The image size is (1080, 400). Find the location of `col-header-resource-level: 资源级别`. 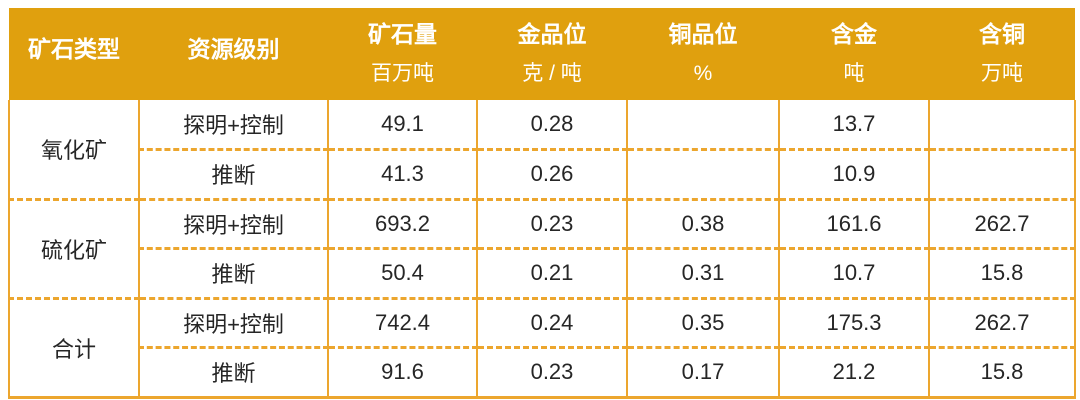

col-header-resource-level: 资源级别 is located at coordinates (233, 54).